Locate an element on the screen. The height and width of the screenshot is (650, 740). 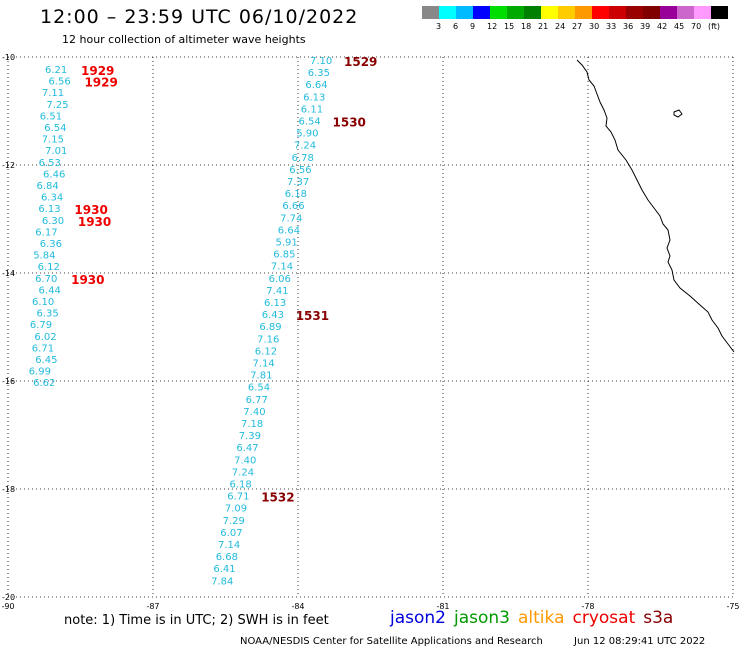
pass-time-label: 1532 is located at coordinates (277, 498).